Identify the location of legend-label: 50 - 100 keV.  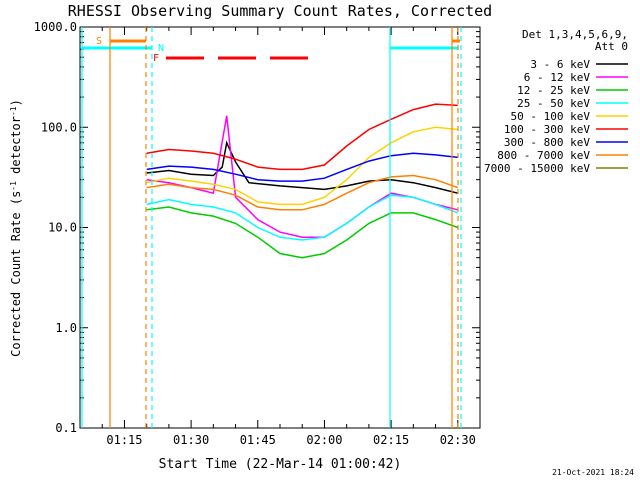
(551, 116).